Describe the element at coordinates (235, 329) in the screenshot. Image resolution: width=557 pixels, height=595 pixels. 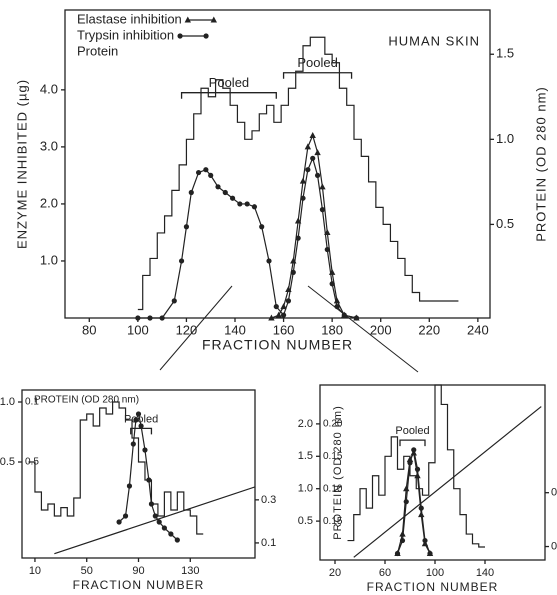
I see `x-tick-label: 140` at that location.